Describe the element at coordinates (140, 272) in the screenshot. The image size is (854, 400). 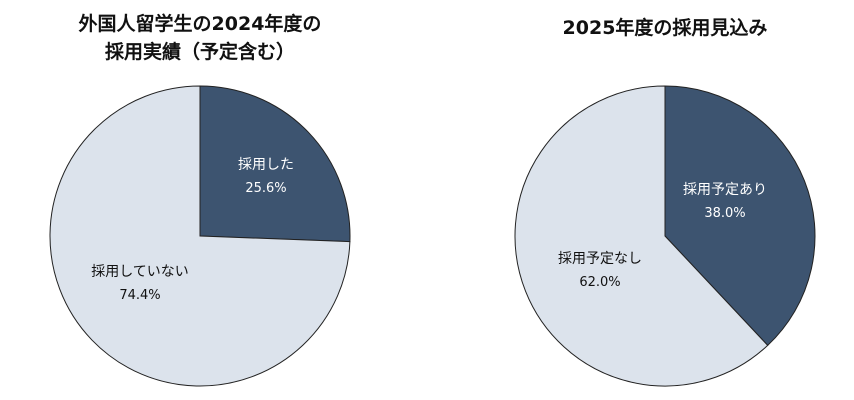
I see `slice-label: 採用していない` at that location.